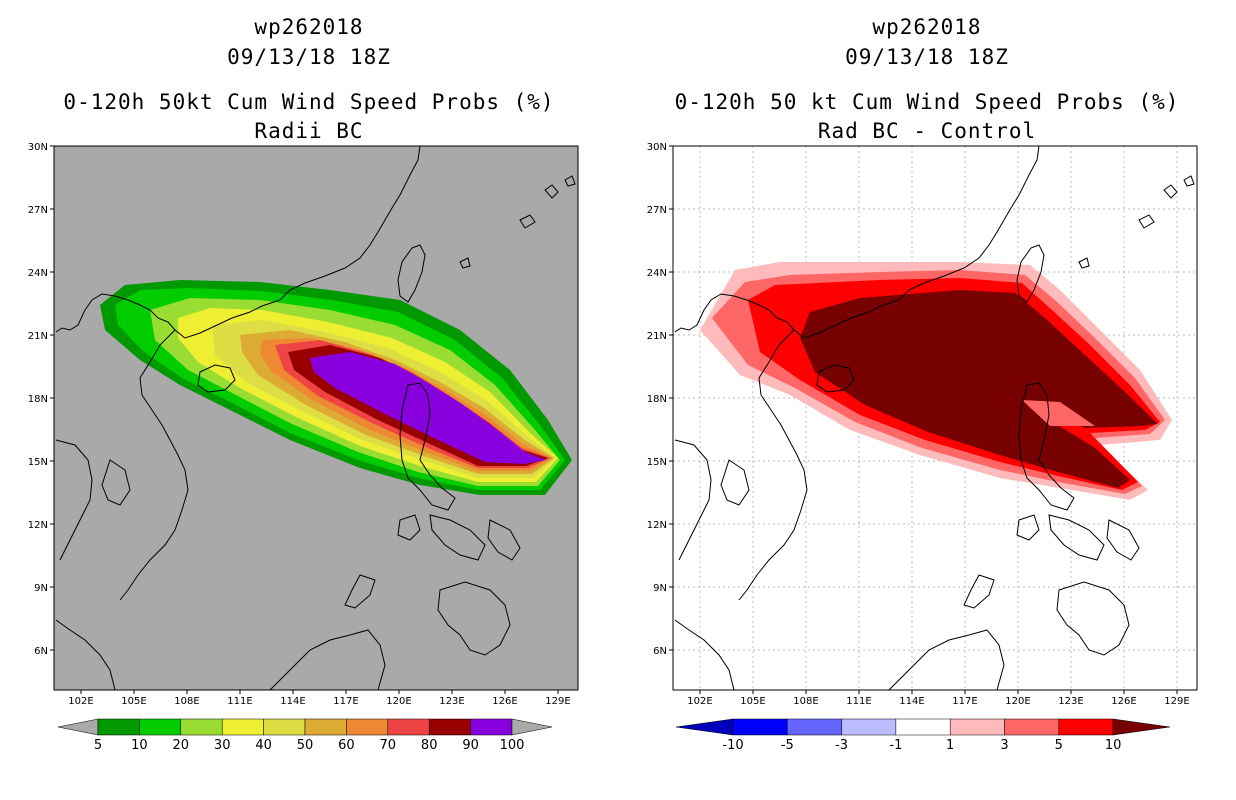 This screenshot has height=800, width=1236. I want to click on right-datetime: 09/13/18 18Z, so click(927, 57).